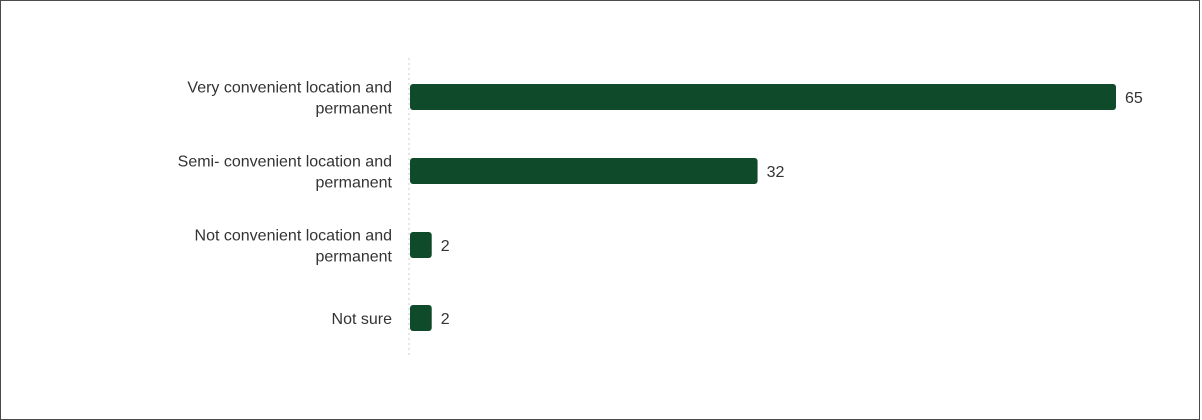 This screenshot has width=1202, height=420. Describe the element at coordinates (445, 319) in the screenshot. I see `value-label-3: 2` at that location.